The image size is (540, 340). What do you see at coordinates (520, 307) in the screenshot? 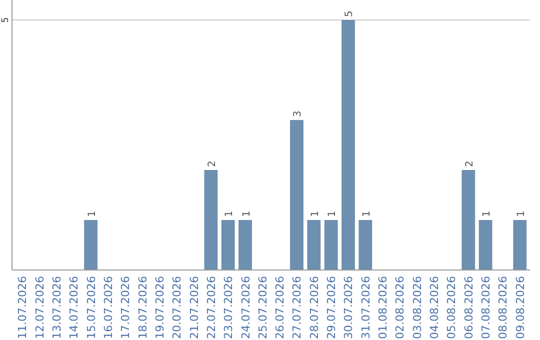
I see `x-tick-label: 09.08.2026` at bounding box center [520, 307].